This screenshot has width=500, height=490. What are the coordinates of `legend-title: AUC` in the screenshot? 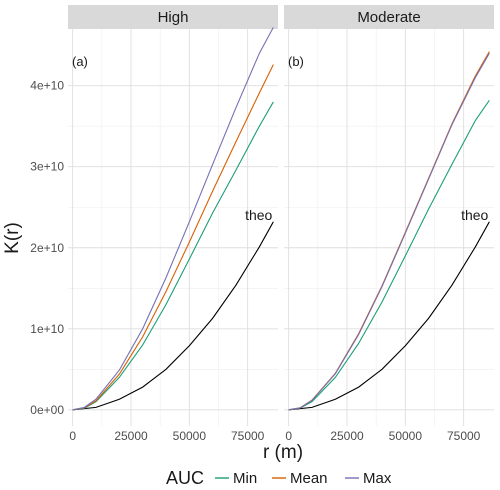 It's located at (185, 478).